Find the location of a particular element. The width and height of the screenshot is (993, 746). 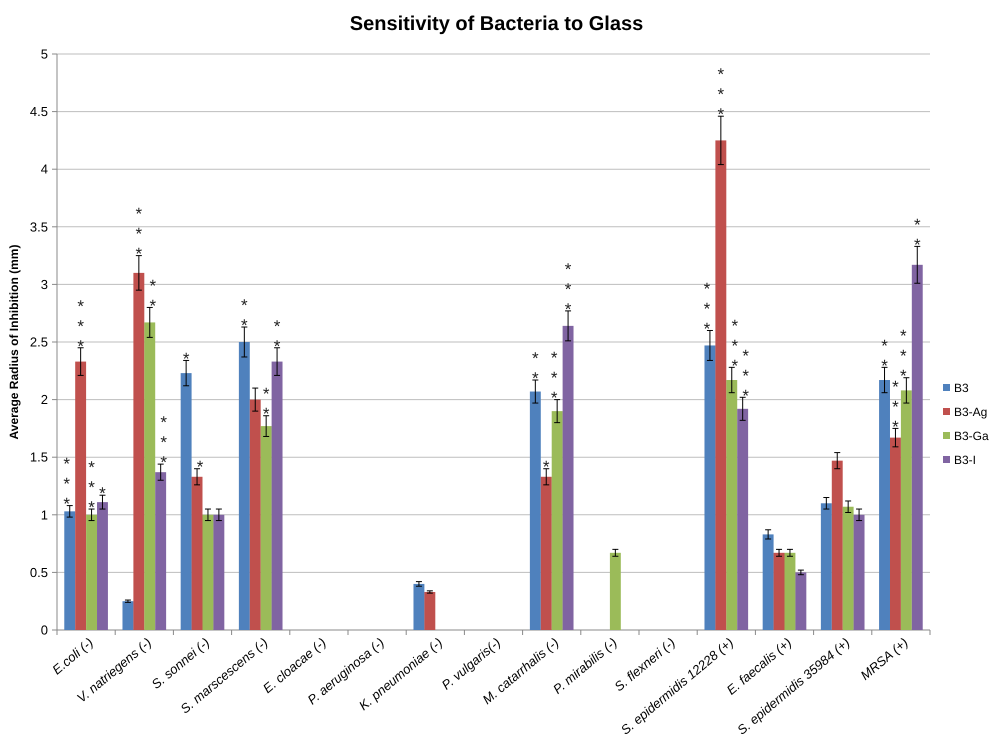

y-tick-label: 3 is located at coordinates (44, 284).